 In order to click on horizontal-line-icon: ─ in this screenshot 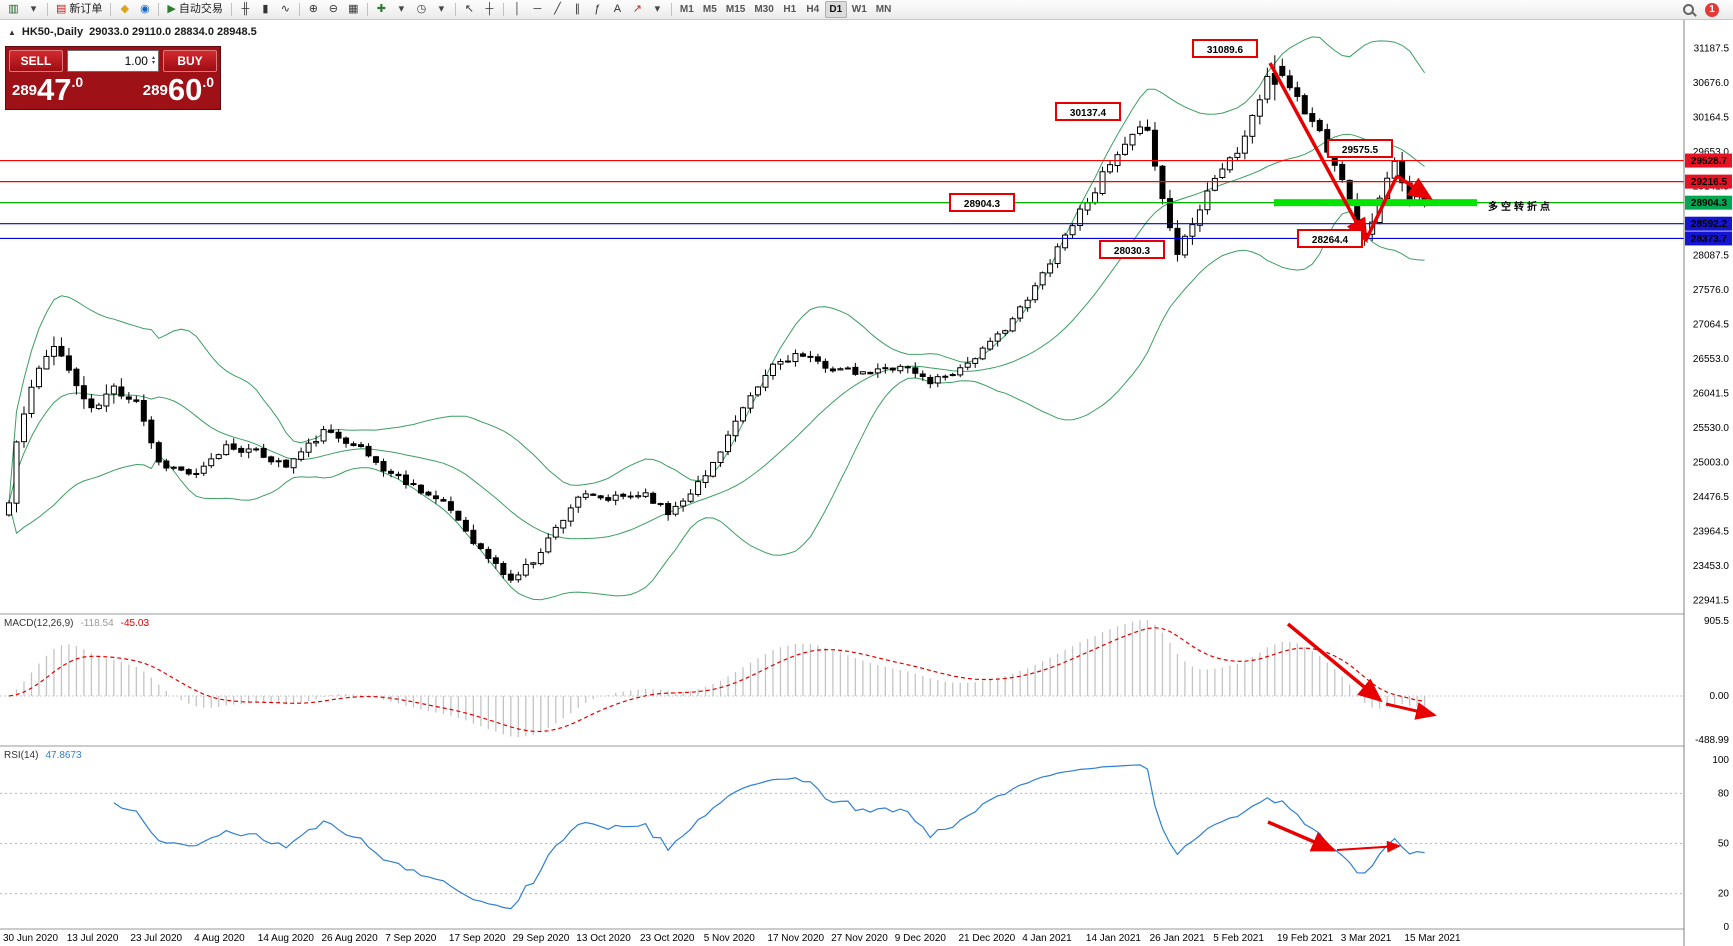, I will do `click(537, 9)`.